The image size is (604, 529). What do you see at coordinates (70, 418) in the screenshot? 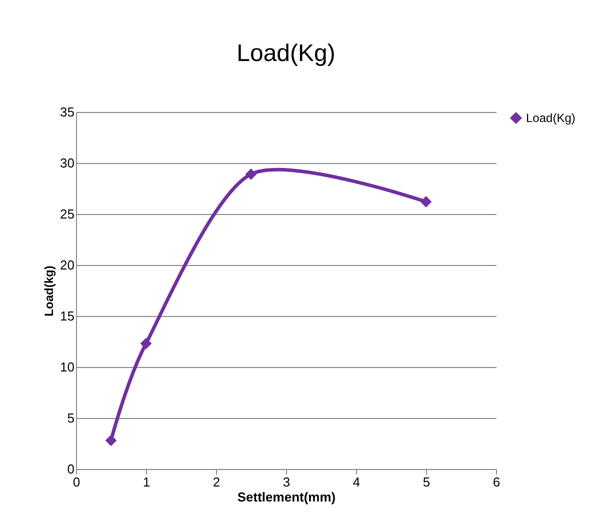
I see `y-tick-label: 5` at bounding box center [70, 418].